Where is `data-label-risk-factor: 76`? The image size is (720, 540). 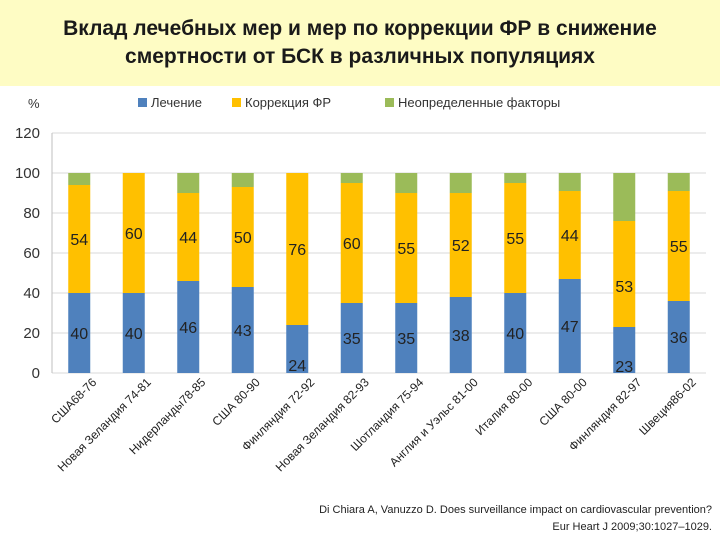
data-label-risk-factor: 76 is located at coordinates (297, 250).